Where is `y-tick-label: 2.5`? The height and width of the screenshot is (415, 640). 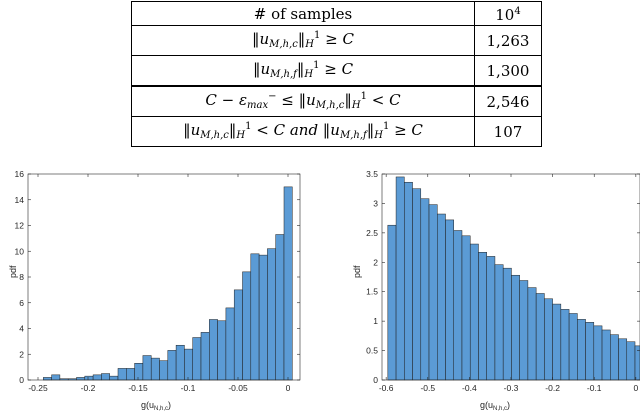
y-tick-label: 2.5 is located at coordinates (372, 233).